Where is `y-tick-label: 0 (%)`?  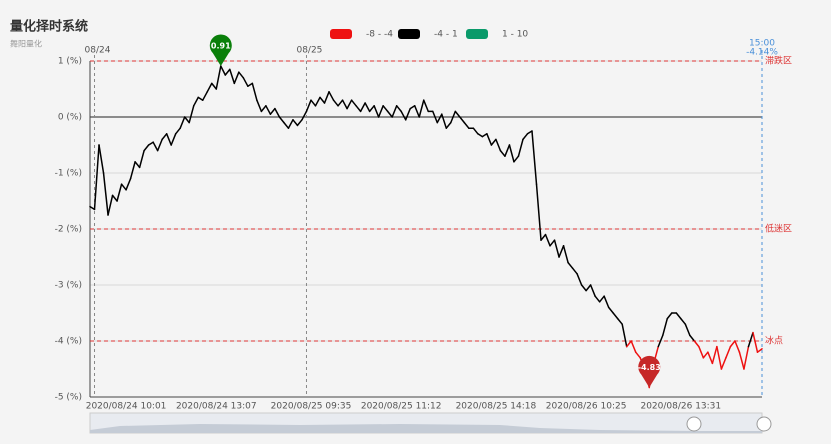
y-tick-label: 0 (%) is located at coordinates (70, 118).